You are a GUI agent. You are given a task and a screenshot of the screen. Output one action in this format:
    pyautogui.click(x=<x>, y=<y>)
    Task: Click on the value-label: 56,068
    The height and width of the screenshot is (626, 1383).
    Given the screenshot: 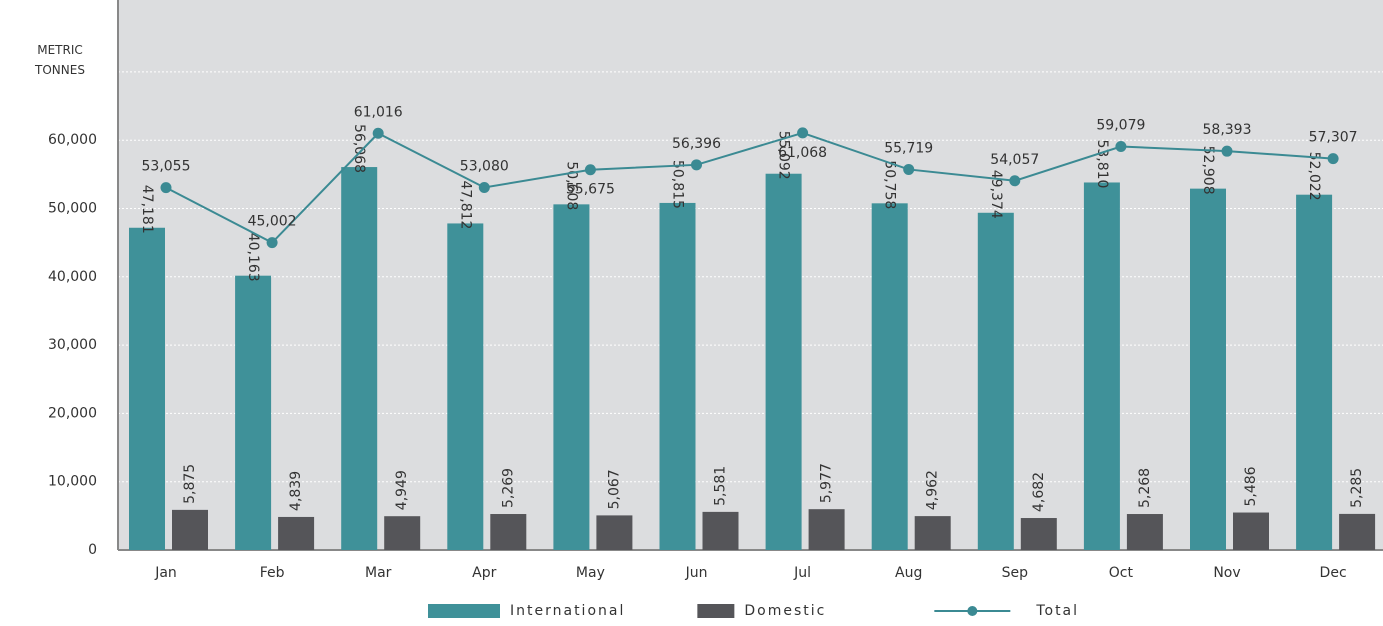 What is the action you would take?
    pyautogui.click(x=359, y=148)
    